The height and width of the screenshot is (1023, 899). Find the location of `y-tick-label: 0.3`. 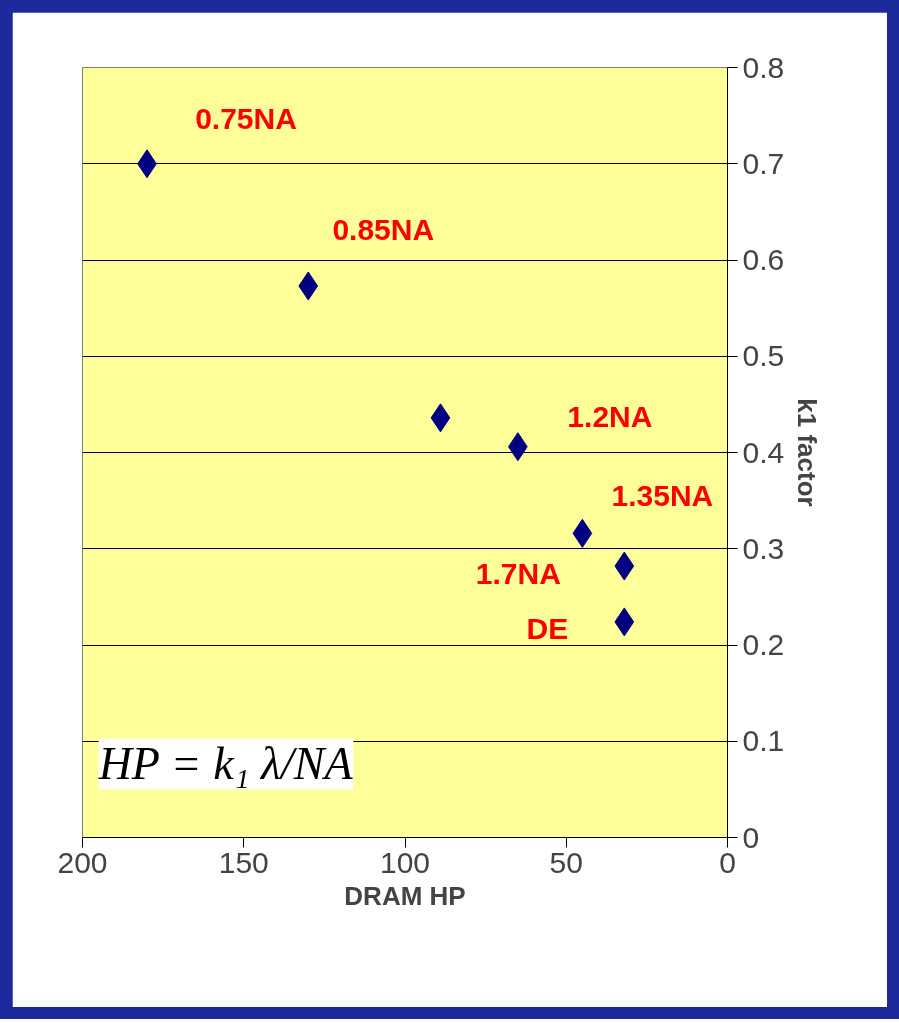

y-tick-label: 0.3 is located at coordinates (763, 548).